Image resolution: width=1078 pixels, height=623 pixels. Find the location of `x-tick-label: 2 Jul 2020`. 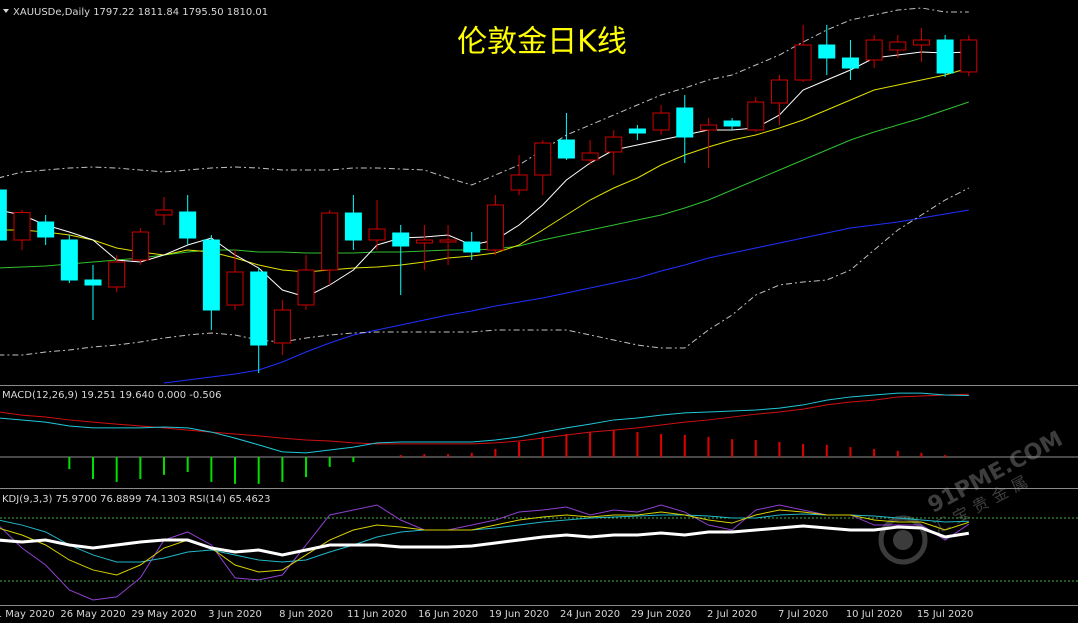

x-tick-label: 2 Jul 2020 is located at coordinates (732, 614).